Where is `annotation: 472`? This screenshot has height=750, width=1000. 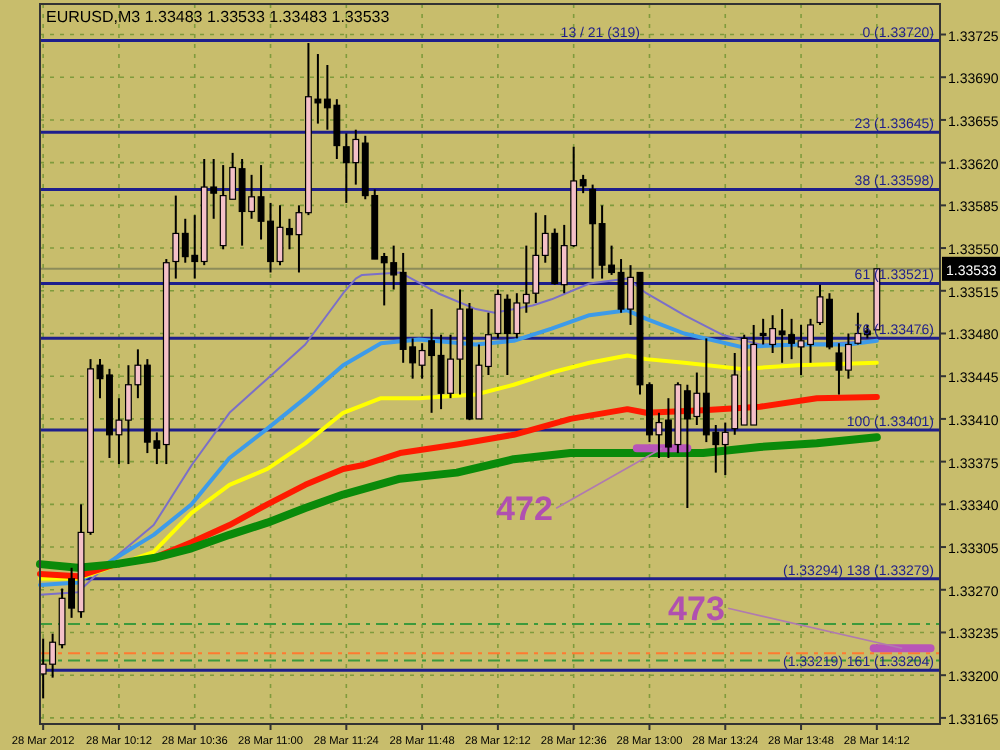
annotation: 472 is located at coordinates (524, 509).